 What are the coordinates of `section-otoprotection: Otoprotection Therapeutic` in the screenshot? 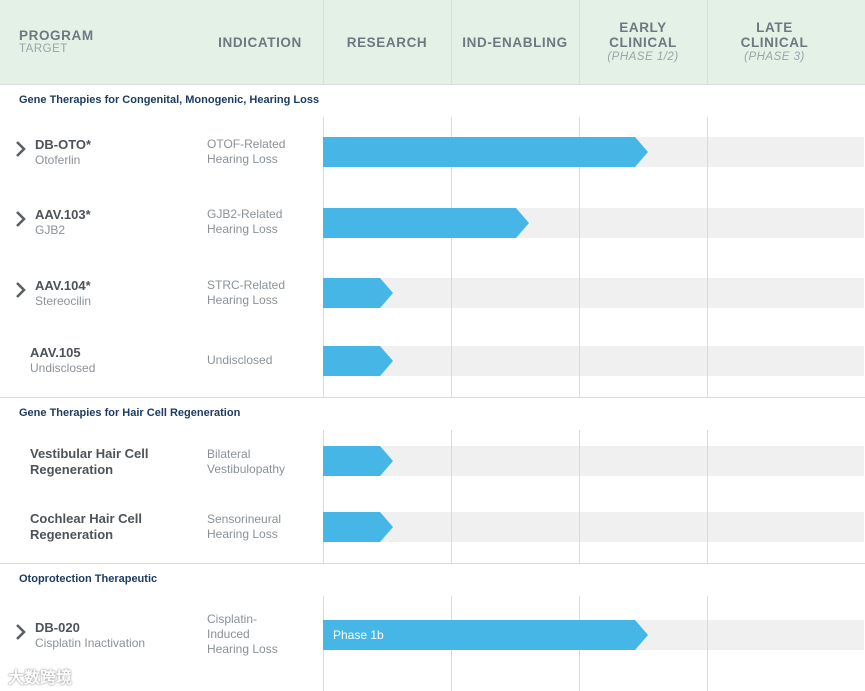 It's located at (432, 580).